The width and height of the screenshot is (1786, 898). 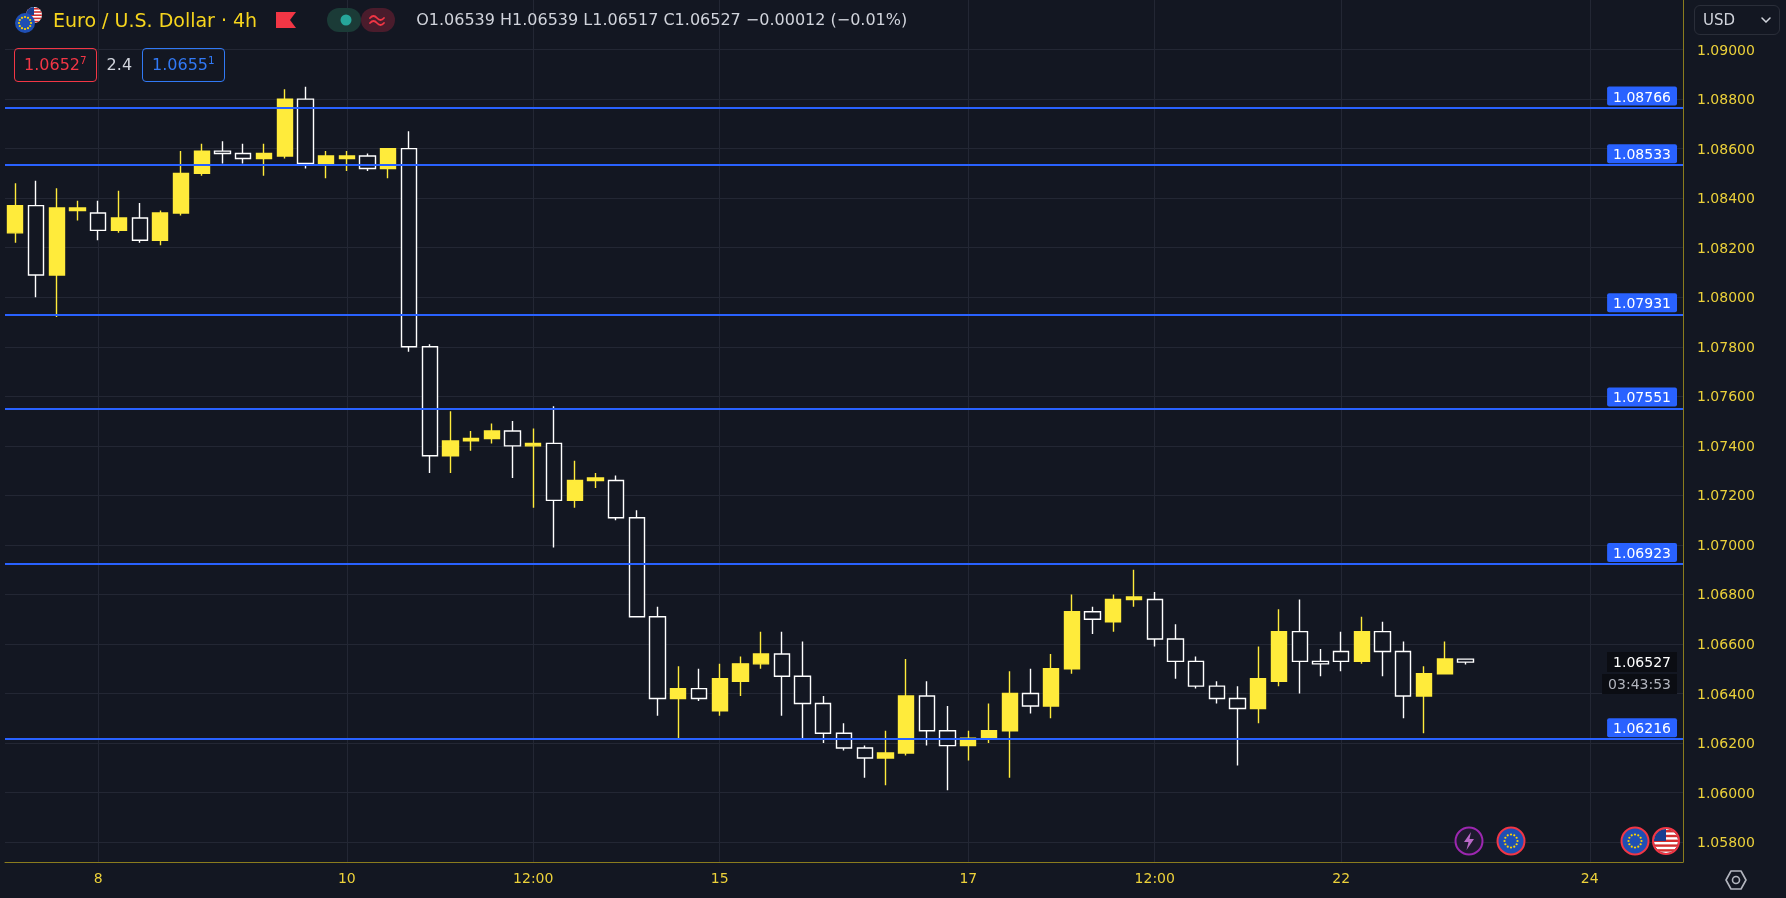 I want to click on y-tick-label: 1.06200, so click(x=1726, y=743).